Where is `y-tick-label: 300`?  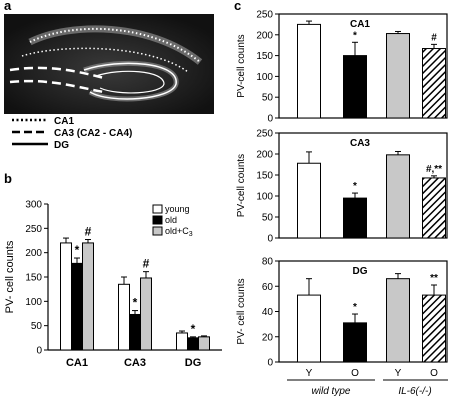 y-tick-label: 300 is located at coordinates (33, 205).